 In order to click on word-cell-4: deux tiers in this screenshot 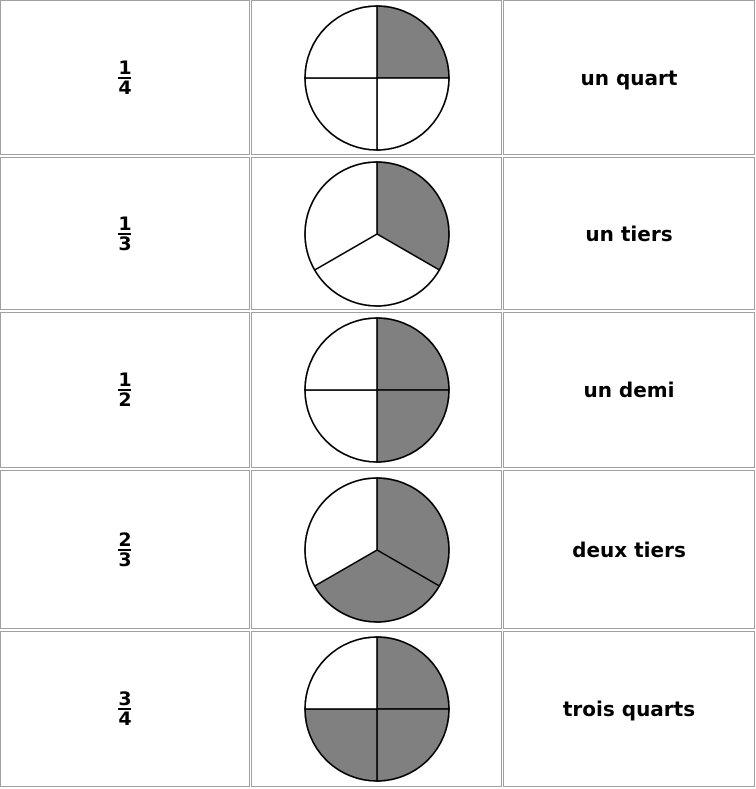, I will do `click(629, 549)`.